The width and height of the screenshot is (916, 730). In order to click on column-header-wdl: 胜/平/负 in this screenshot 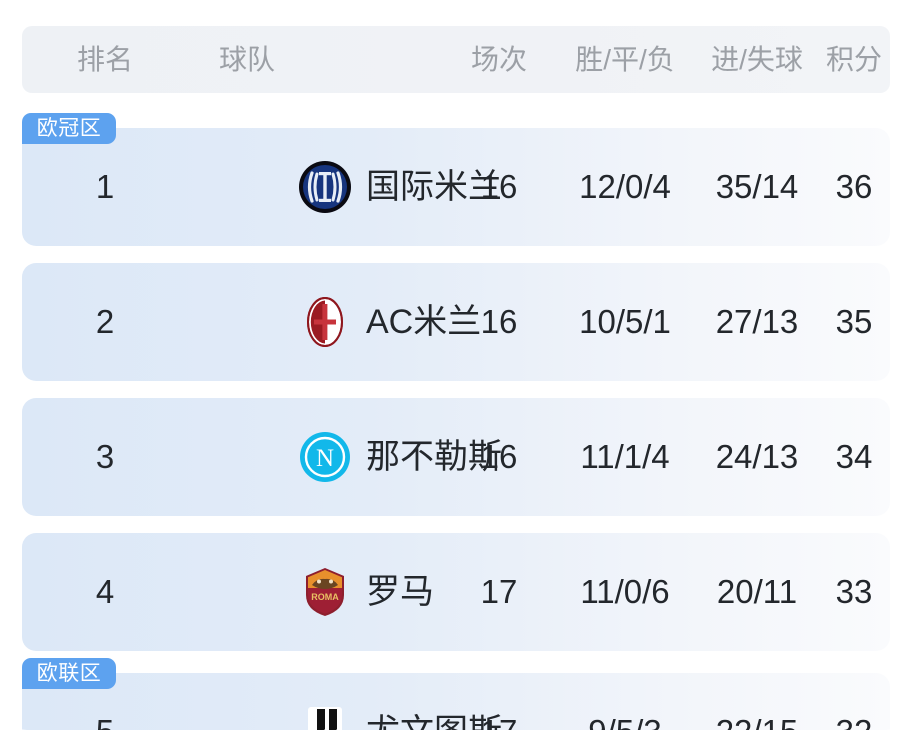, I will do `click(625, 59)`.